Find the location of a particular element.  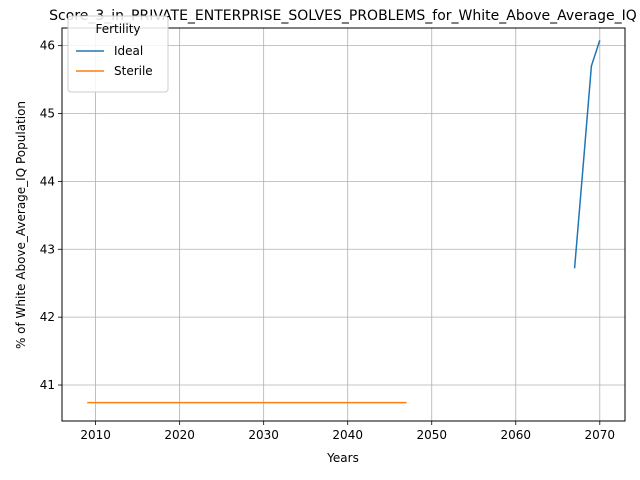

legend-box is located at coordinates (118, 54).